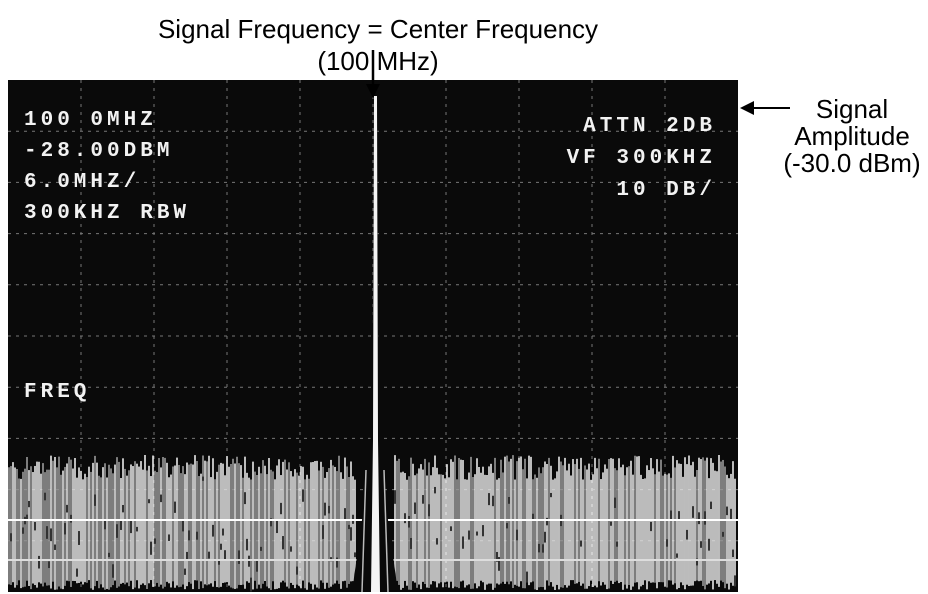  I want to click on screen-readout: 10 DB/, so click(666, 190).